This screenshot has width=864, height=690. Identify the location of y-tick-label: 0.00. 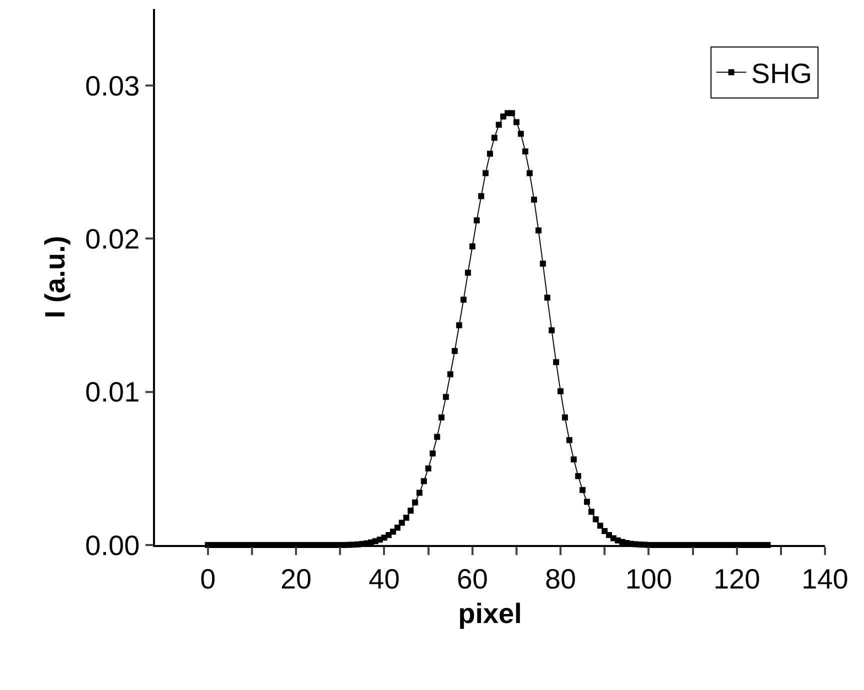
(112, 545).